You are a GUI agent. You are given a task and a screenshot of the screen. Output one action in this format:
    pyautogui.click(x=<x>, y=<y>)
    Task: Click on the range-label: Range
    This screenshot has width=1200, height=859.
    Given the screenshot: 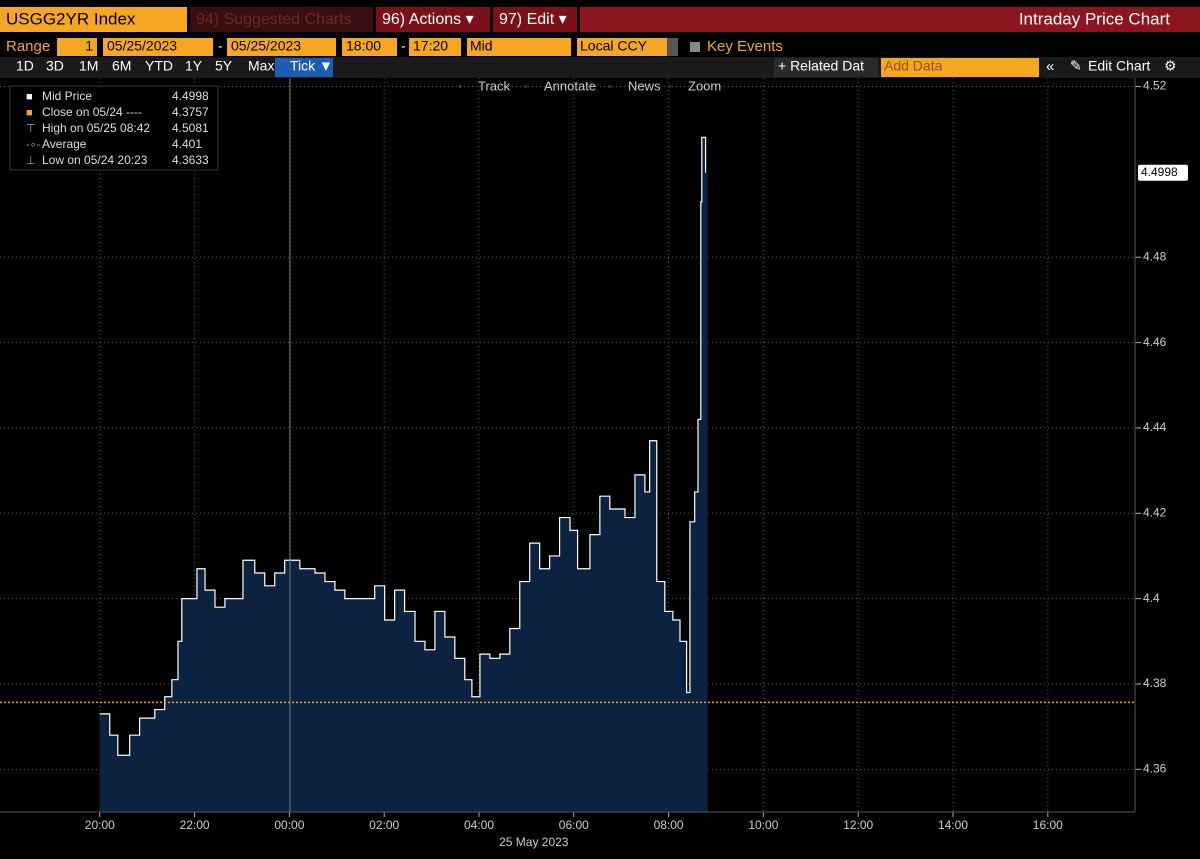 What is the action you would take?
    pyautogui.click(x=28, y=46)
    